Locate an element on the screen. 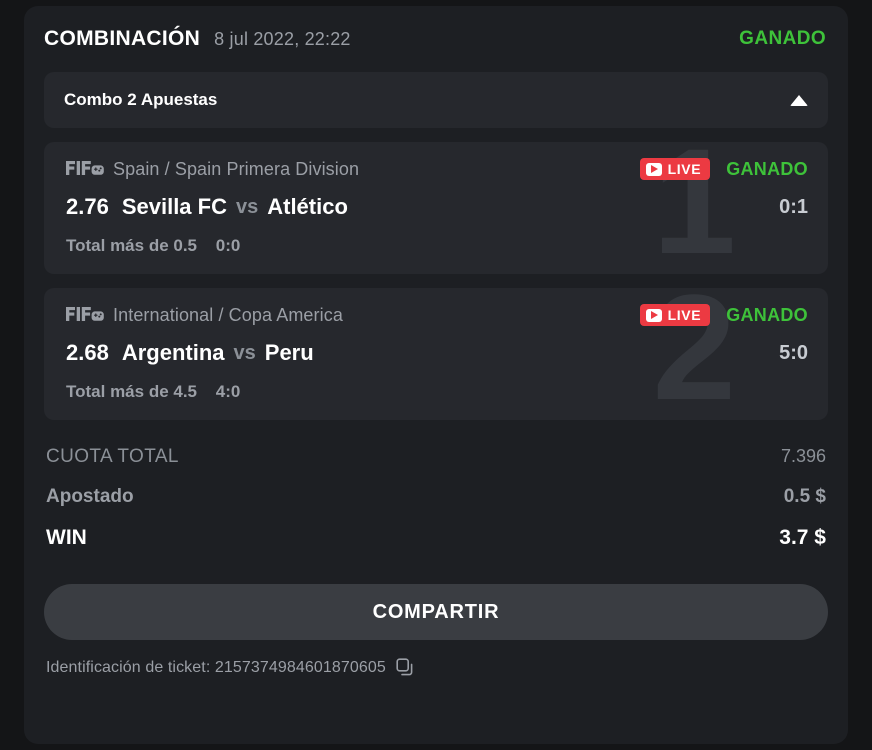 The height and width of the screenshot is (750, 872). slip-timestamp: 8 jul 2022, 22:22 is located at coordinates (282, 38).